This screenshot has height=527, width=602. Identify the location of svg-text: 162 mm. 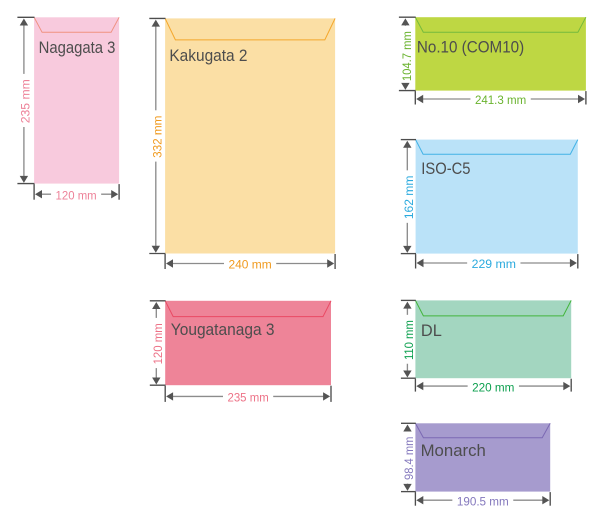
(409, 198).